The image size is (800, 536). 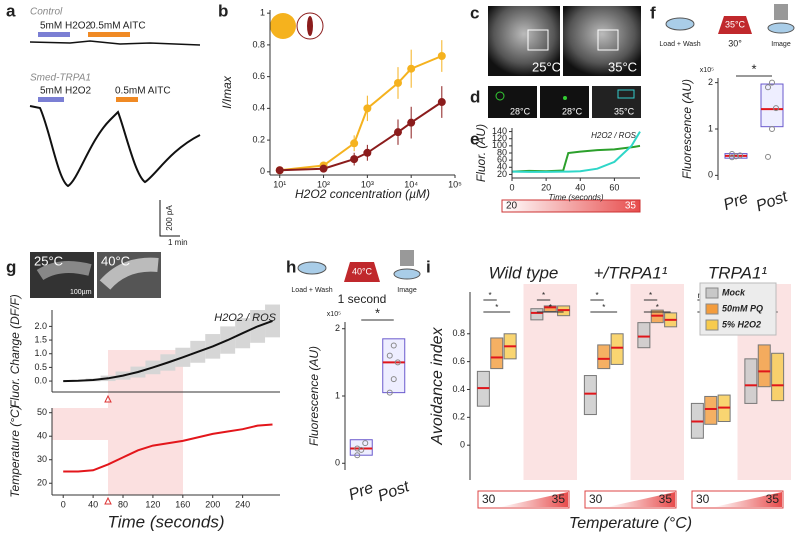 I want to click on x-tick-label: 80, so click(x=123, y=504).